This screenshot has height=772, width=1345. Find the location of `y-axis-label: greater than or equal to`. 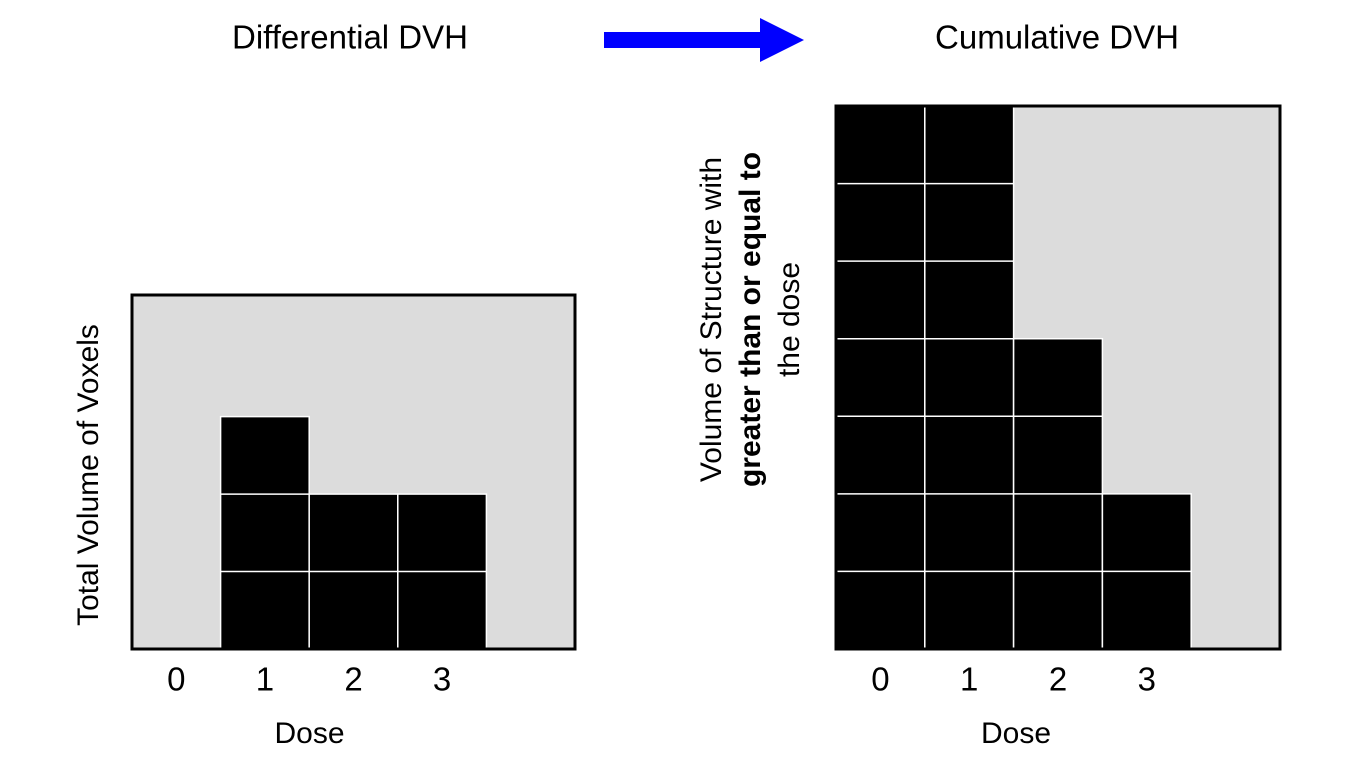

y-axis-label: greater than or equal to is located at coordinates (750, 319).